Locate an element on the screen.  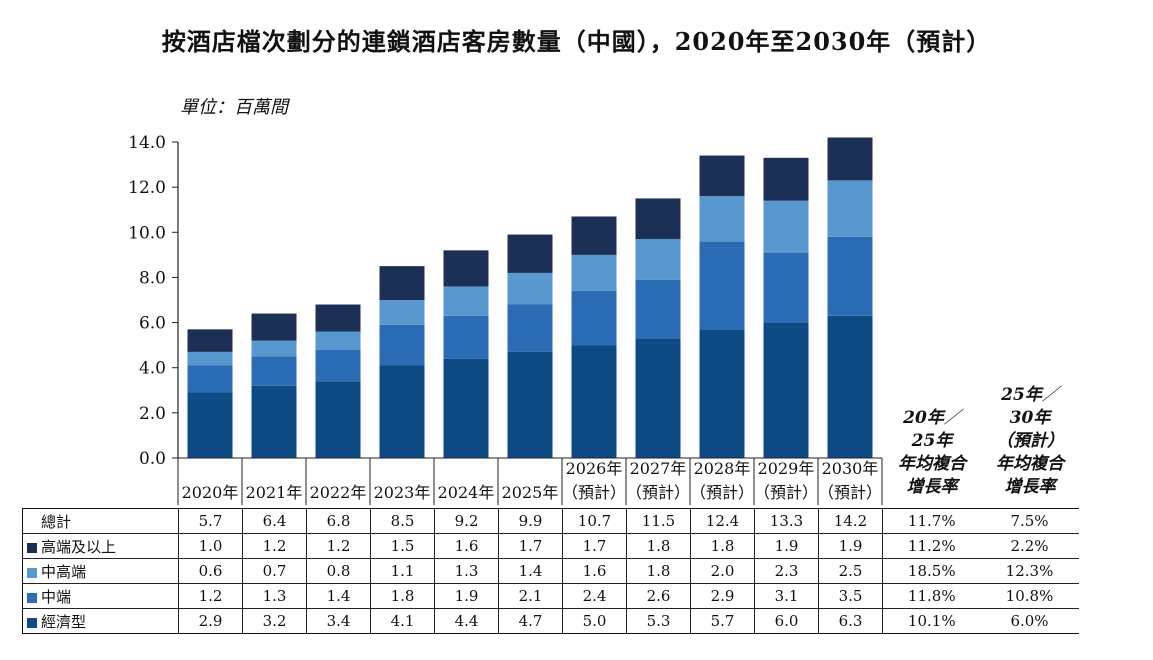
cagr-header-2020-2025: 20年／ 25年 年均複合 增長率 is located at coordinates (932, 453).